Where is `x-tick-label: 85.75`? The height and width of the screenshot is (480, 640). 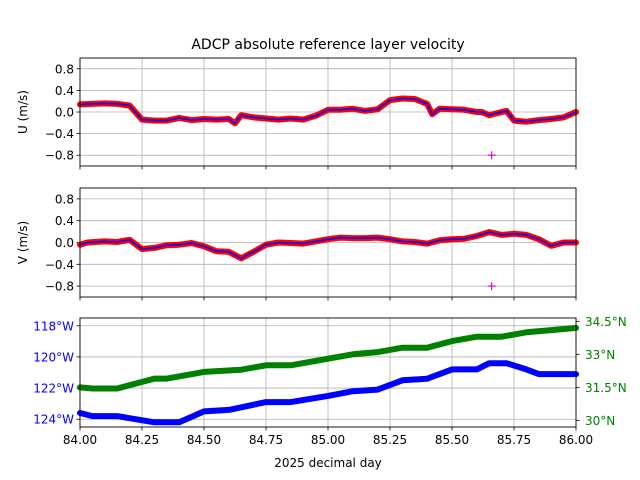 x-tick-label: 85.75 is located at coordinates (514, 440).